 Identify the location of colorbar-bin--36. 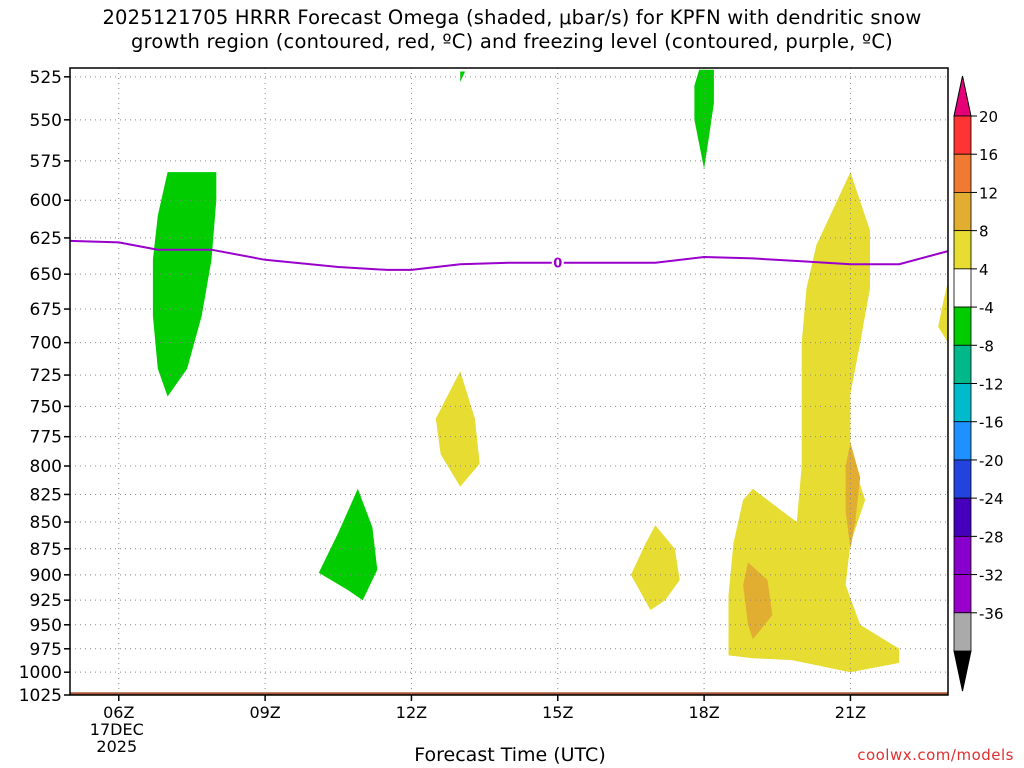
(962, 632).